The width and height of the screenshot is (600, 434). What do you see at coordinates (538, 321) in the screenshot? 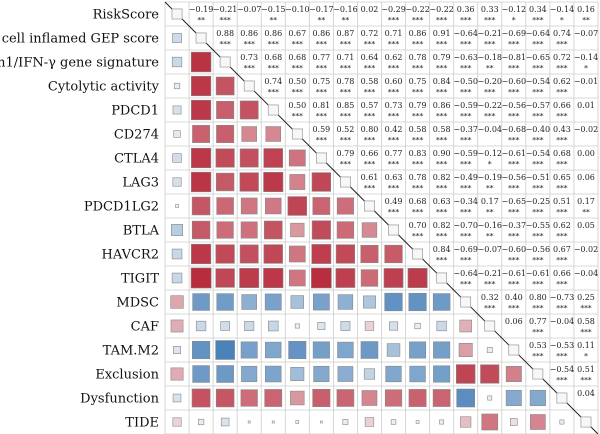
I see `coefficient-label: 0.77` at bounding box center [538, 321].